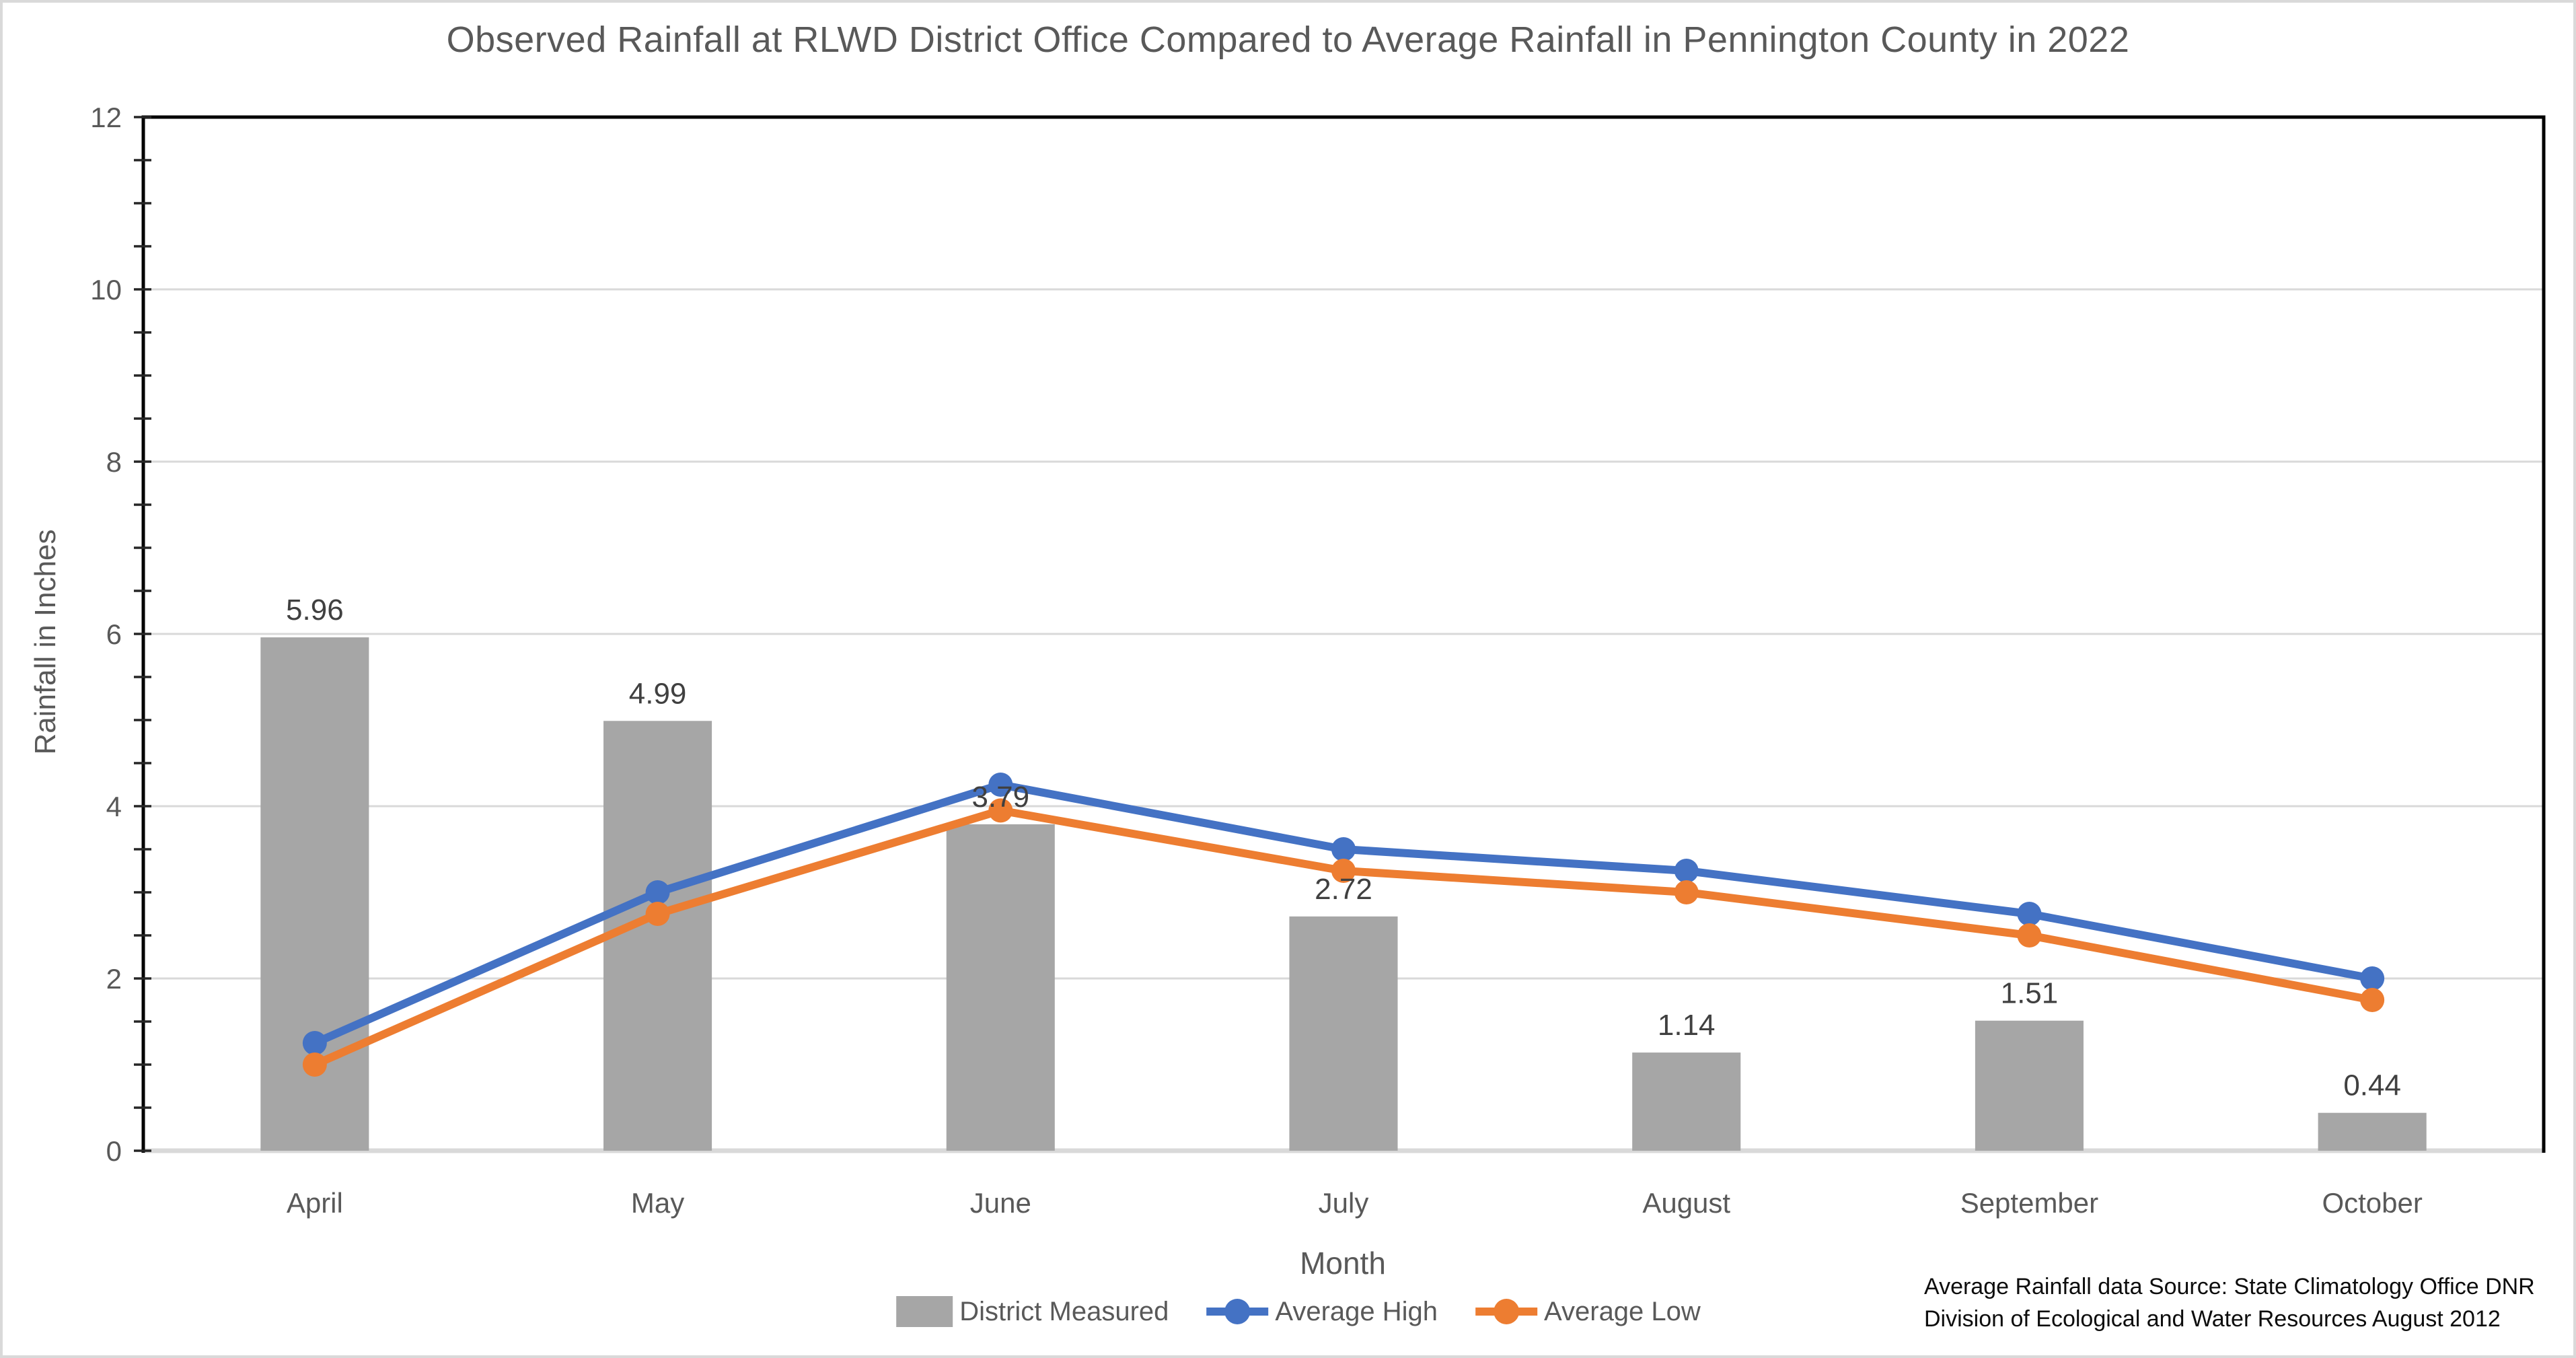 The width and height of the screenshot is (2576, 1358). I want to click on x-tick-label-june: June, so click(1000, 1203).